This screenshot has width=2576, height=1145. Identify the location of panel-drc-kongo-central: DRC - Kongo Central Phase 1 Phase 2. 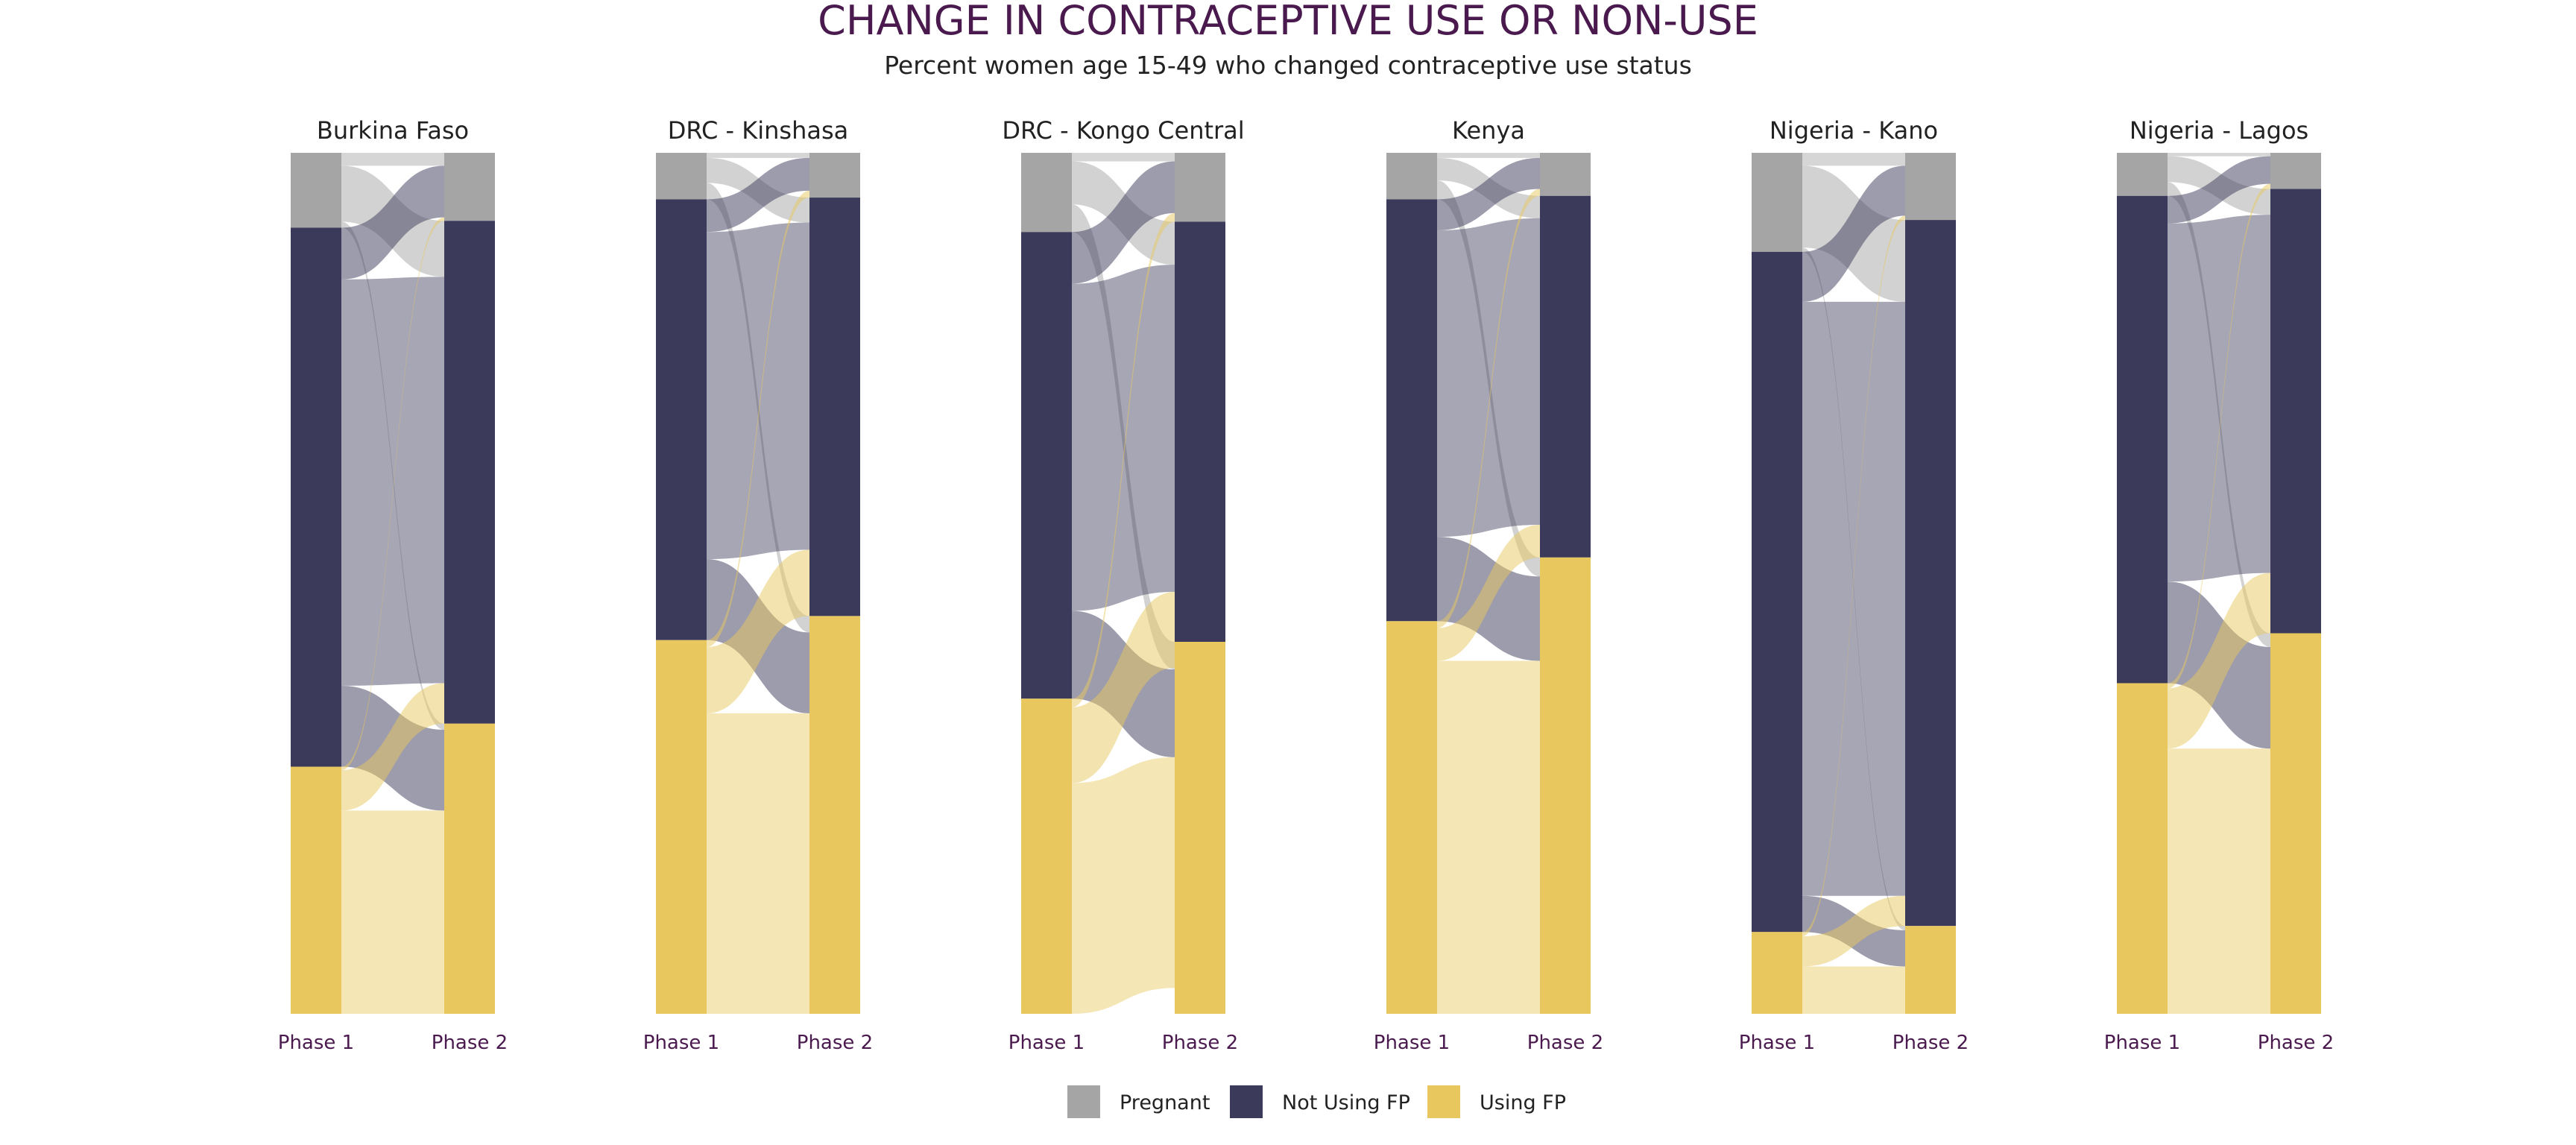
(1123, 585).